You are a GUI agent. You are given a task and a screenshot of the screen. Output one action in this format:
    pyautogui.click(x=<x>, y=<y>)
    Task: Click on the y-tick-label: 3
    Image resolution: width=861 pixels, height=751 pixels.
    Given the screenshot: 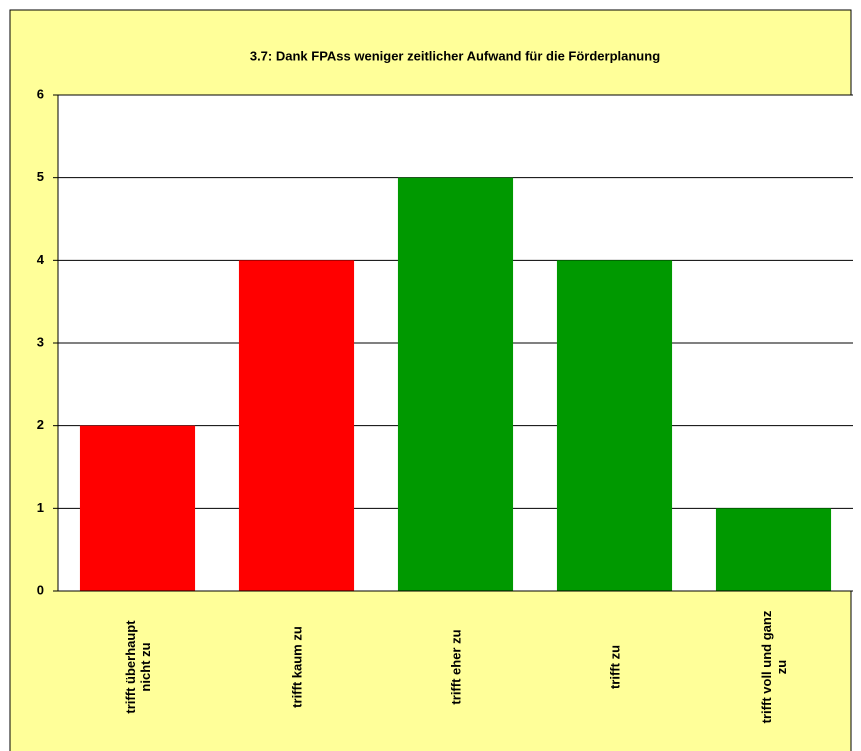 What is the action you would take?
    pyautogui.click(x=40, y=341)
    